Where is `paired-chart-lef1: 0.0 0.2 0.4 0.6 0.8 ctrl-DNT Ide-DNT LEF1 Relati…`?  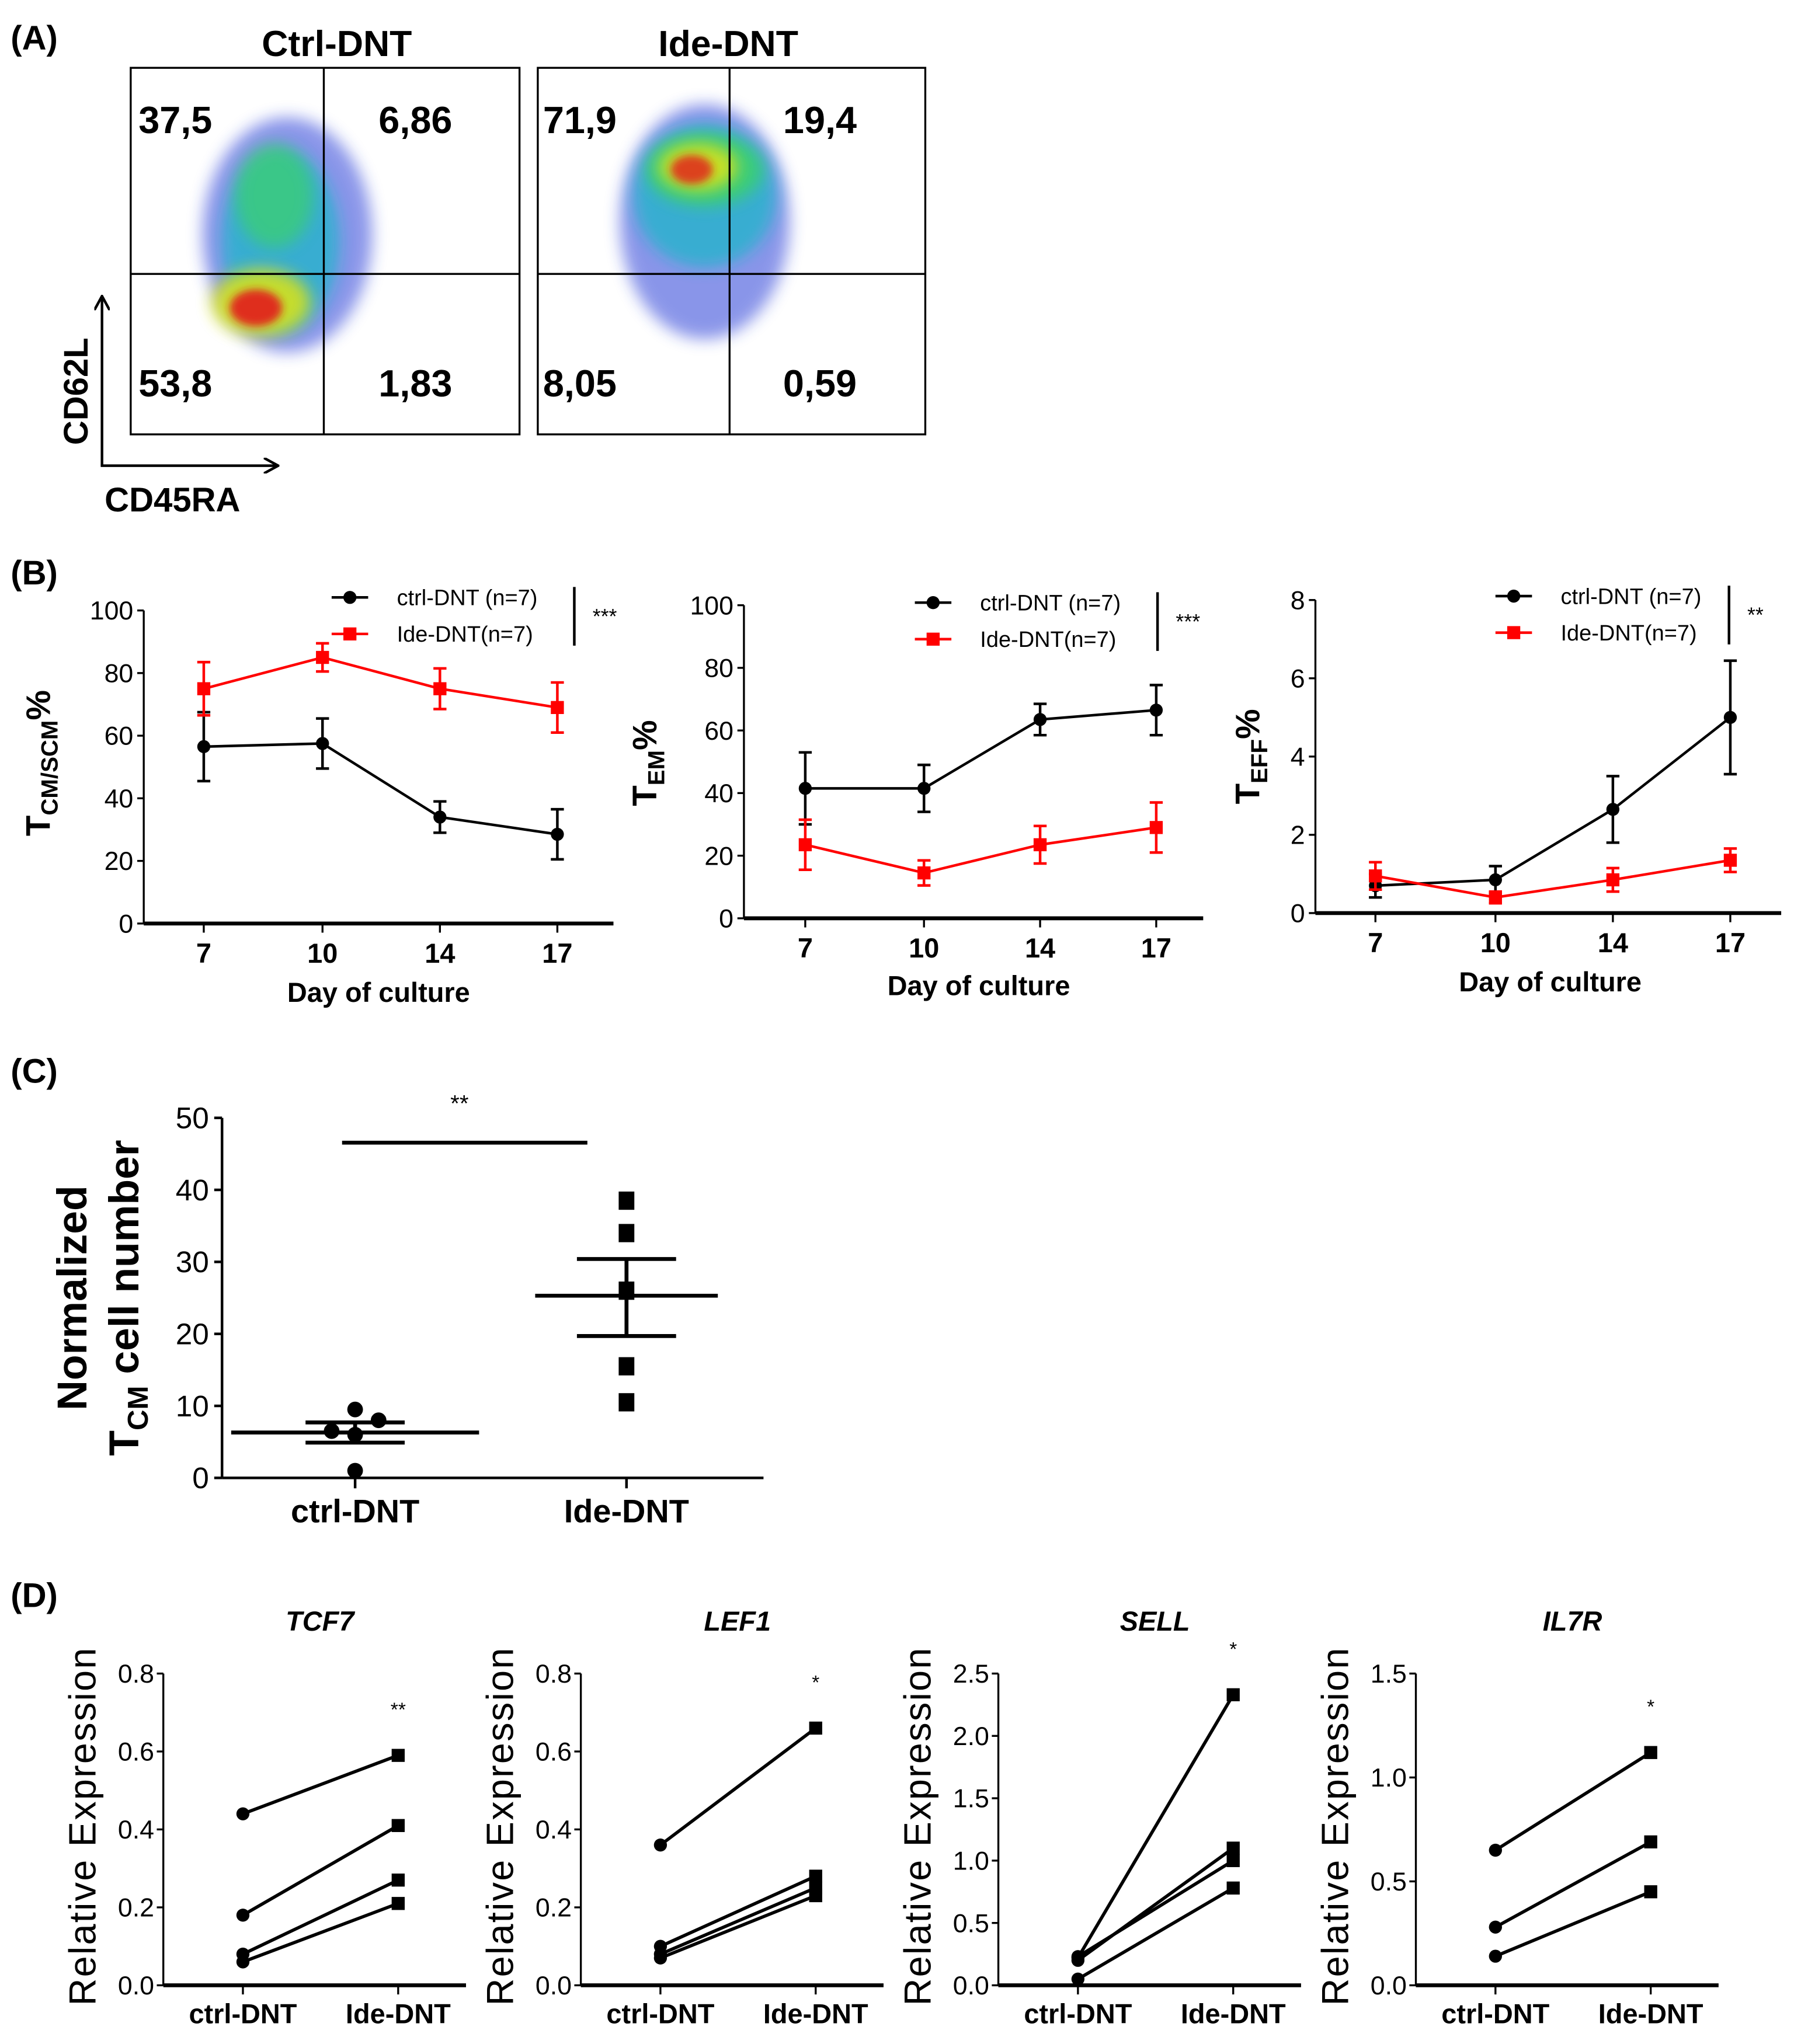
paired-chart-lef1: 0.0 0.2 0.4 0.6 0.8 ctrl-DNT Ide-DNT LEF1 Relati… is located at coordinates (681, 1817).